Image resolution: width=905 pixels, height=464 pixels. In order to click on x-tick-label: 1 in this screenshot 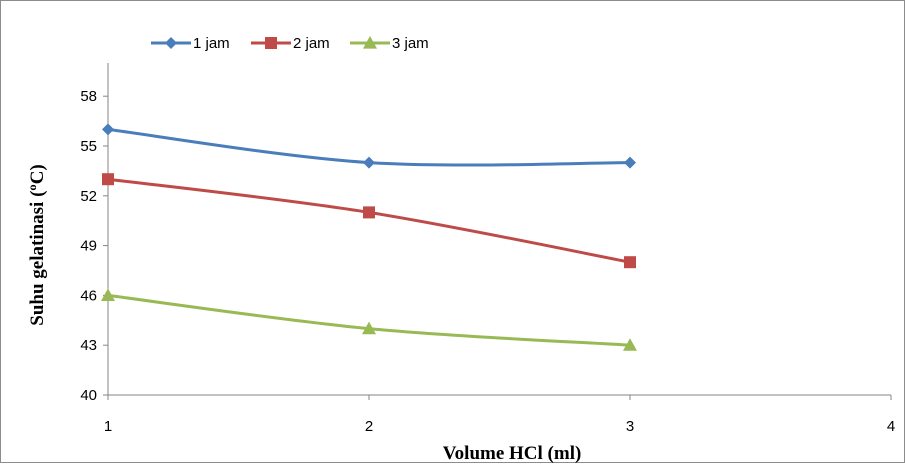, I will do `click(108, 426)`.